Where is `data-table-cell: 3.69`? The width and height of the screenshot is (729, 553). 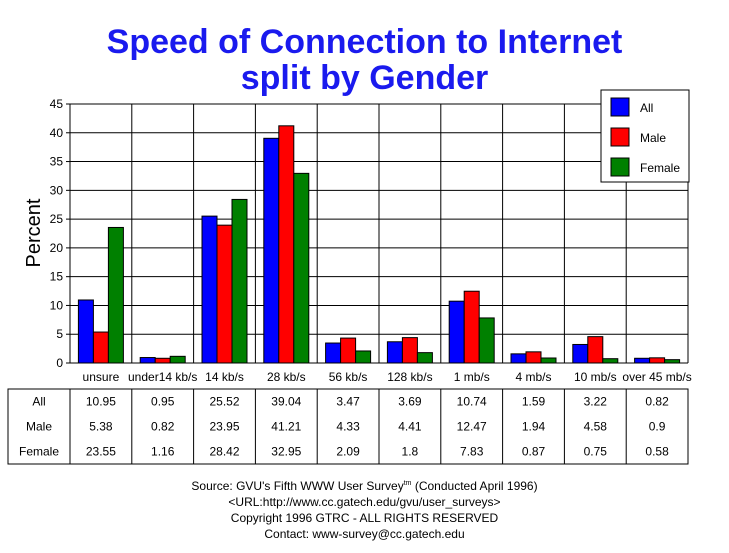
data-table-cell: 3.69 is located at coordinates (410, 402).